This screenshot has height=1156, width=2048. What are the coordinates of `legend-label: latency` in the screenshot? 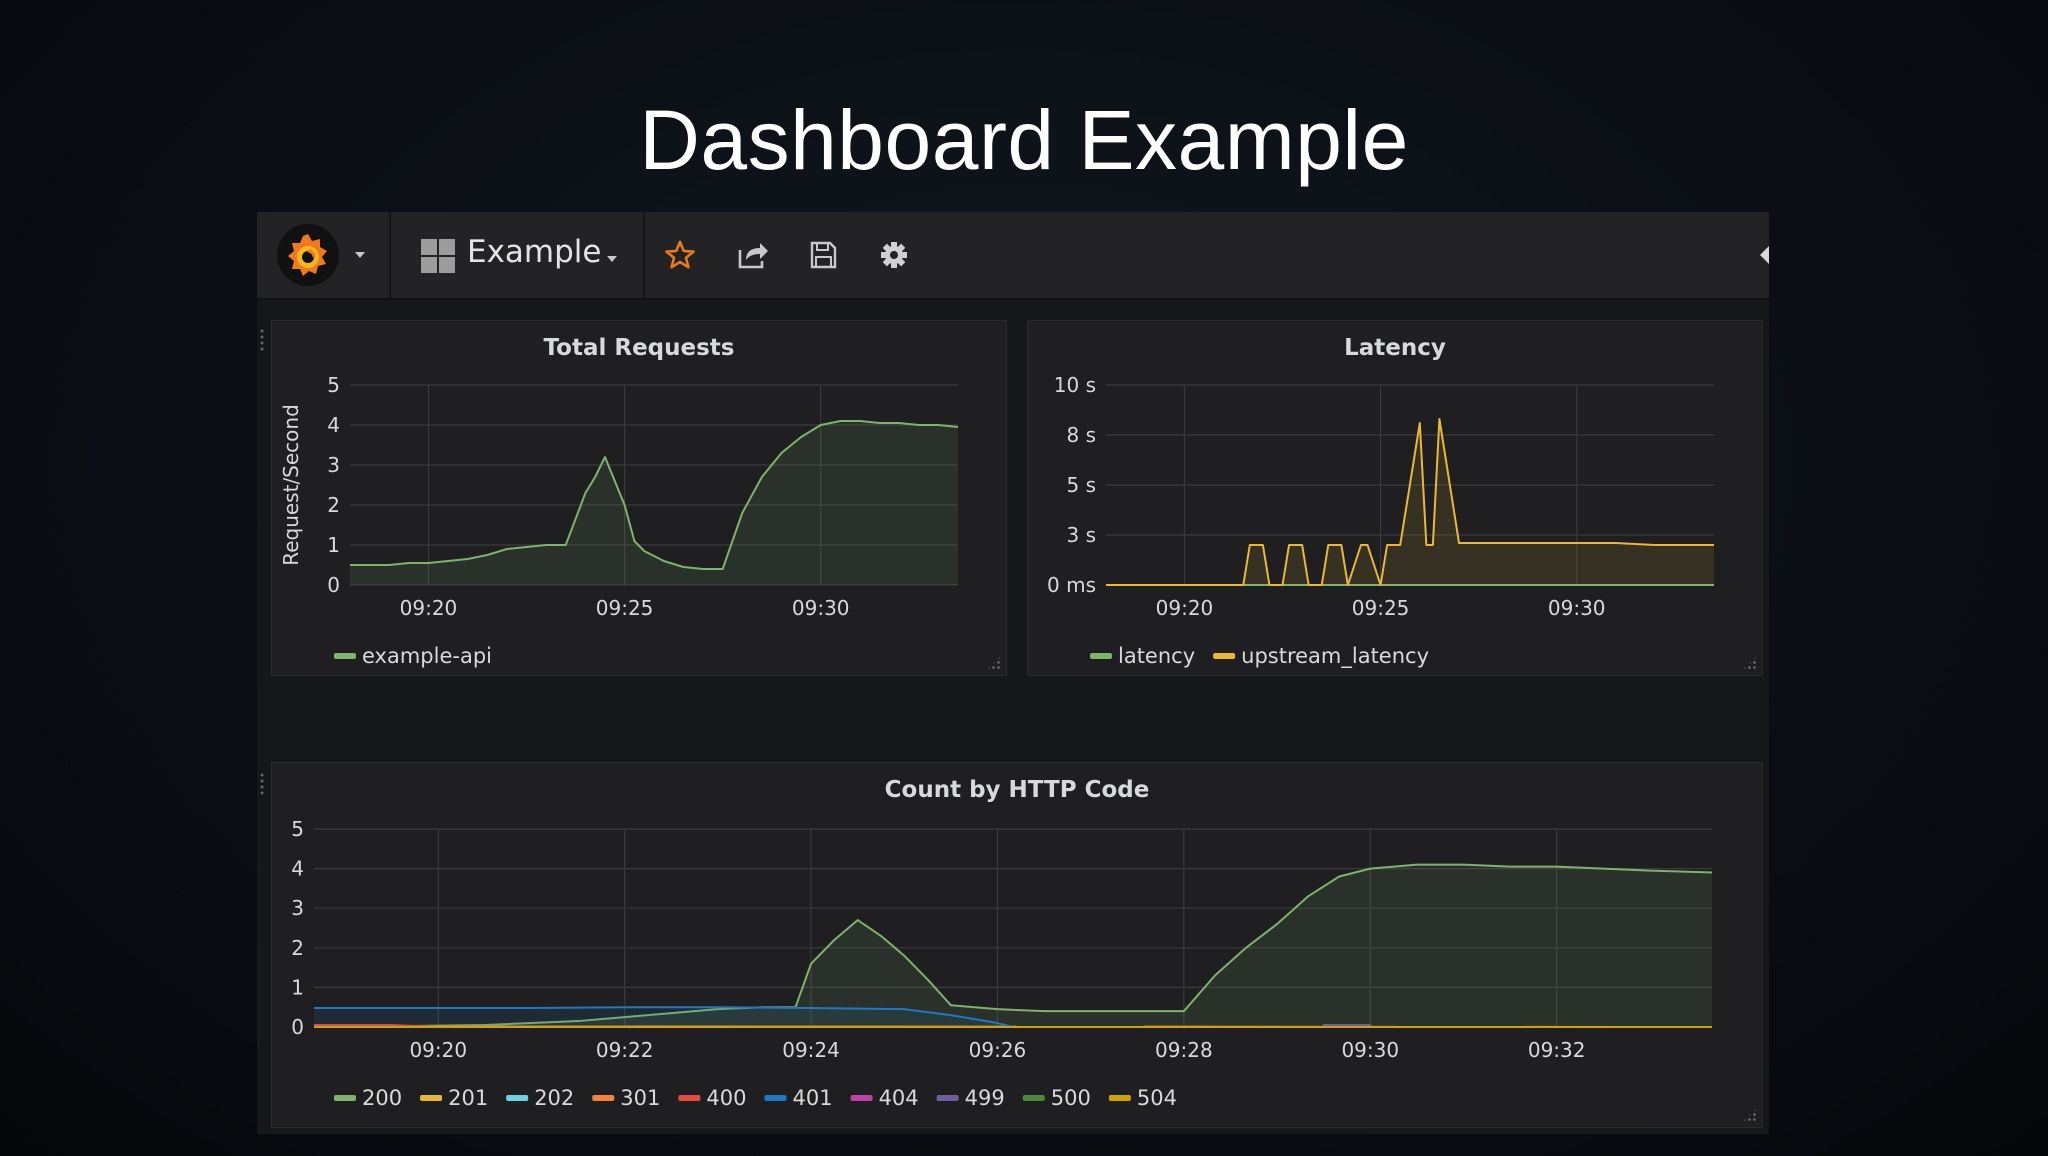 It's located at (1156, 656).